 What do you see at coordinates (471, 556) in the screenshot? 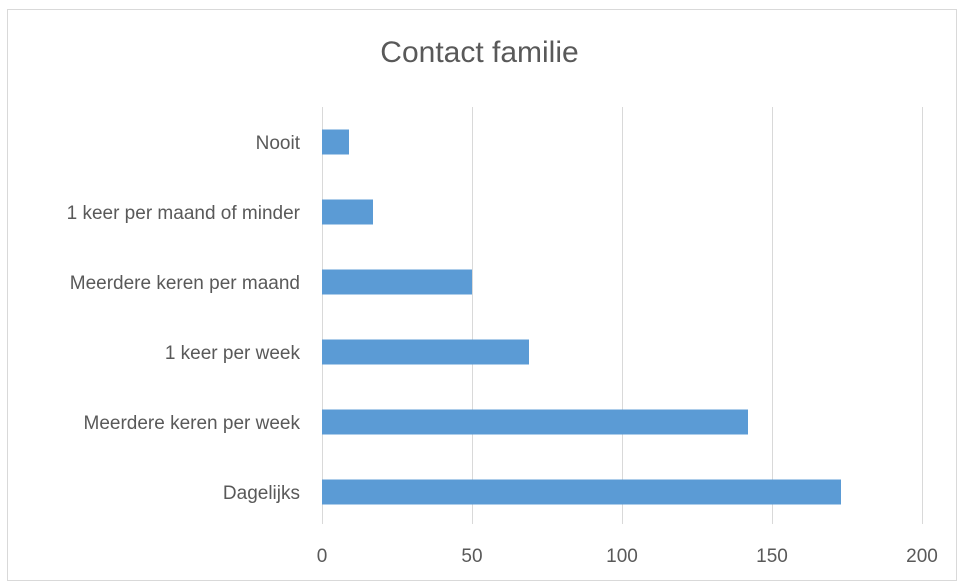
I see `x-tick-label: 50` at bounding box center [471, 556].